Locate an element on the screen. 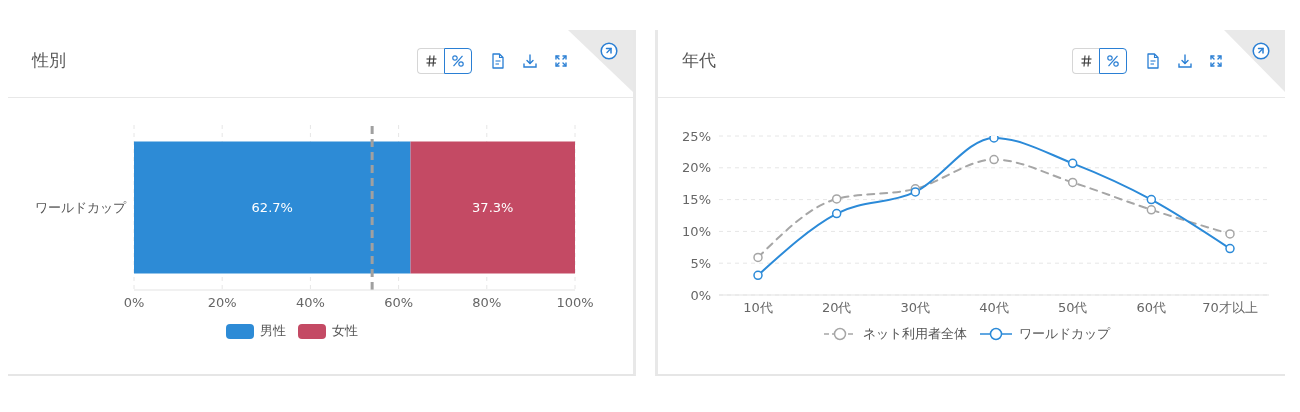 The width and height of the screenshot is (1300, 412). y-tick-label: 20% is located at coordinates (696, 168).